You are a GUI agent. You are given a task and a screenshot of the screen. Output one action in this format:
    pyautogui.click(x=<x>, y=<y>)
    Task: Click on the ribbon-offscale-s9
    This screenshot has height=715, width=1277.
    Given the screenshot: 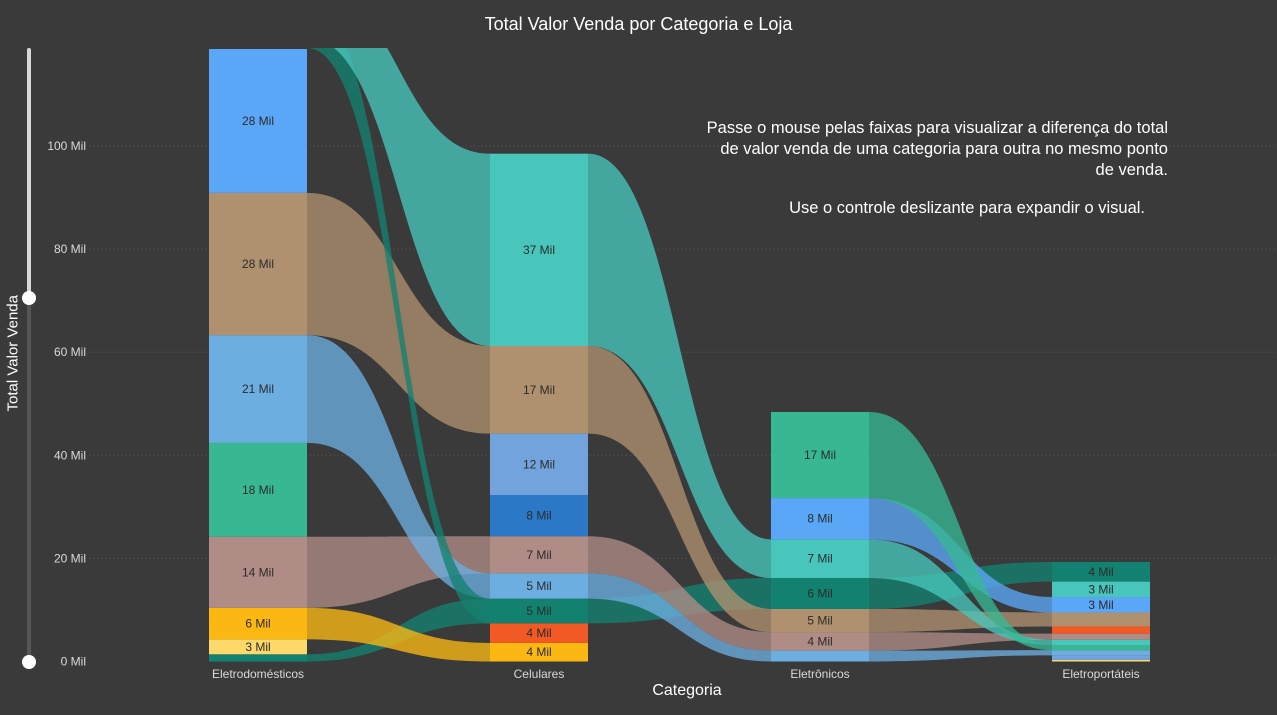 What is the action you would take?
    pyautogui.click(x=398, y=173)
    